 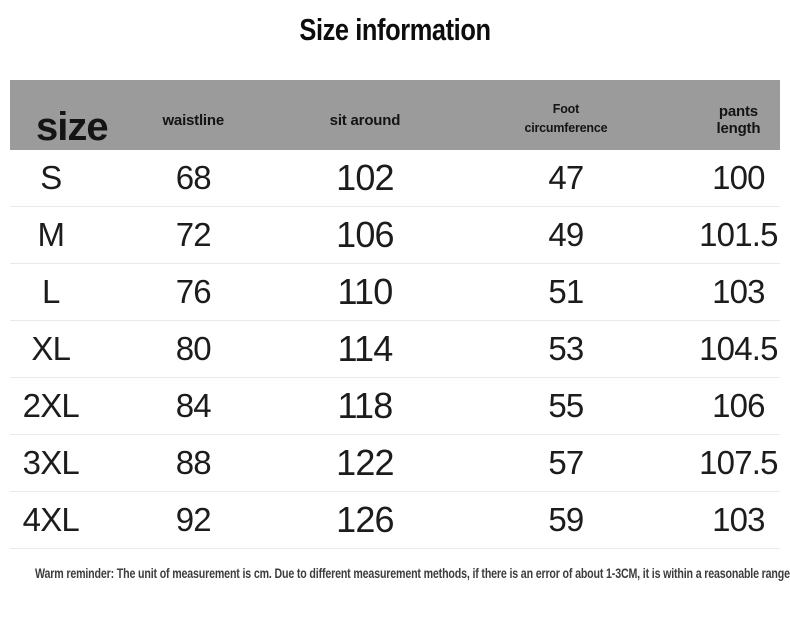 I want to click on table-row: S 68 102 47 100, so click(x=395, y=178).